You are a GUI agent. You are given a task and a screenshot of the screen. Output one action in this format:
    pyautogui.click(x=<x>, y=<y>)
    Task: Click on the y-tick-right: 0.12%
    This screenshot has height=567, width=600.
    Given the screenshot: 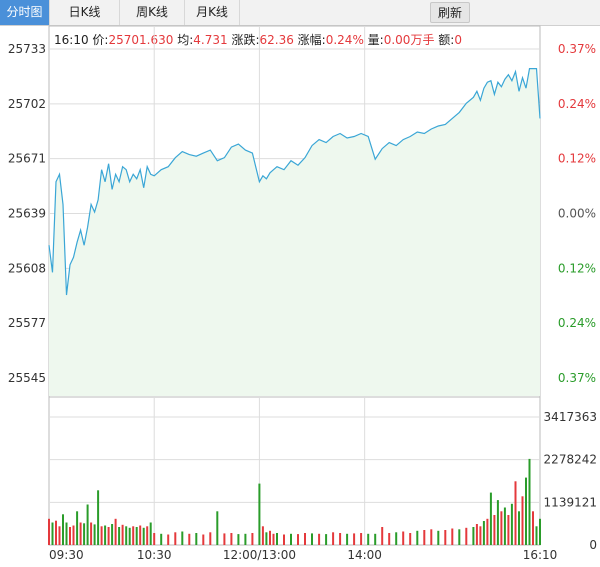 What is the action you would take?
    pyautogui.click(x=577, y=268)
    